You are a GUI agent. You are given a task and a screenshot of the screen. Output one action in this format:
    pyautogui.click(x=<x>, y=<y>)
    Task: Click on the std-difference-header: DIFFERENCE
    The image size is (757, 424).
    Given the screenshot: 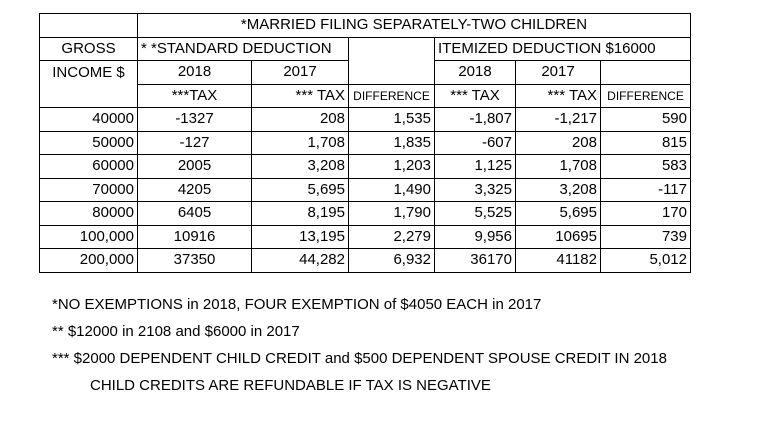 What is the action you would take?
    pyautogui.click(x=391, y=95)
    